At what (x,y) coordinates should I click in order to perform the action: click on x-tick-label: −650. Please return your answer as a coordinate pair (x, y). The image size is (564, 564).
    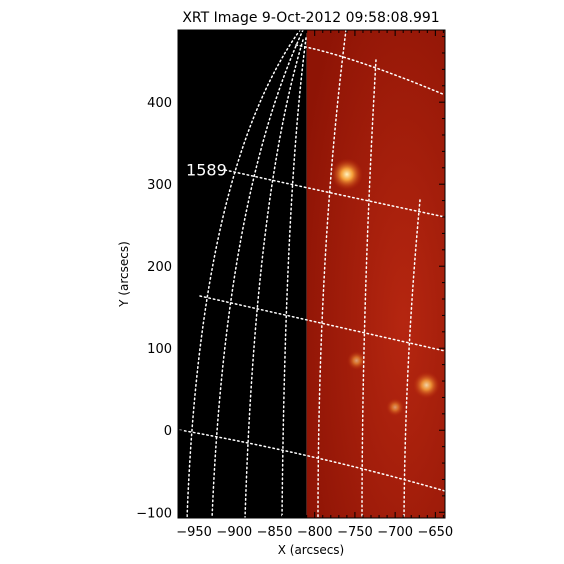
    Looking at the image, I should click on (435, 532).